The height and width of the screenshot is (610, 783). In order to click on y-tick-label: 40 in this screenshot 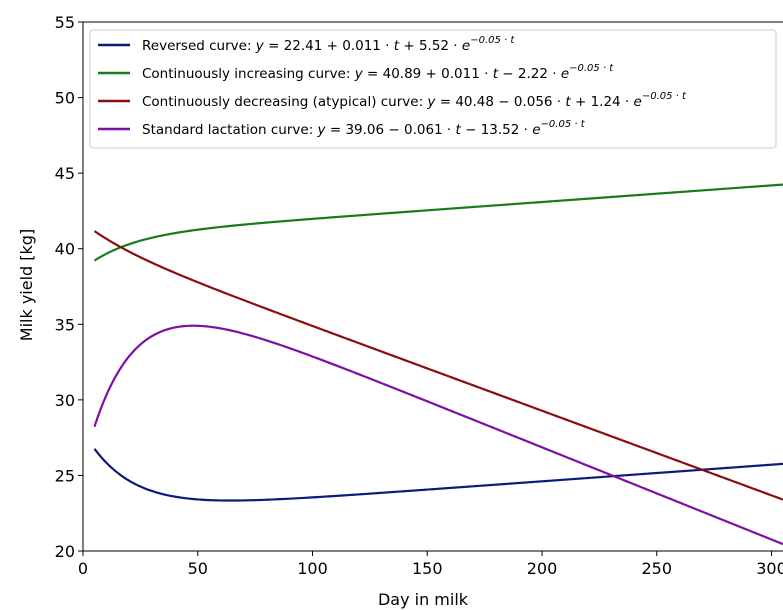, I will do `click(65, 249)`.